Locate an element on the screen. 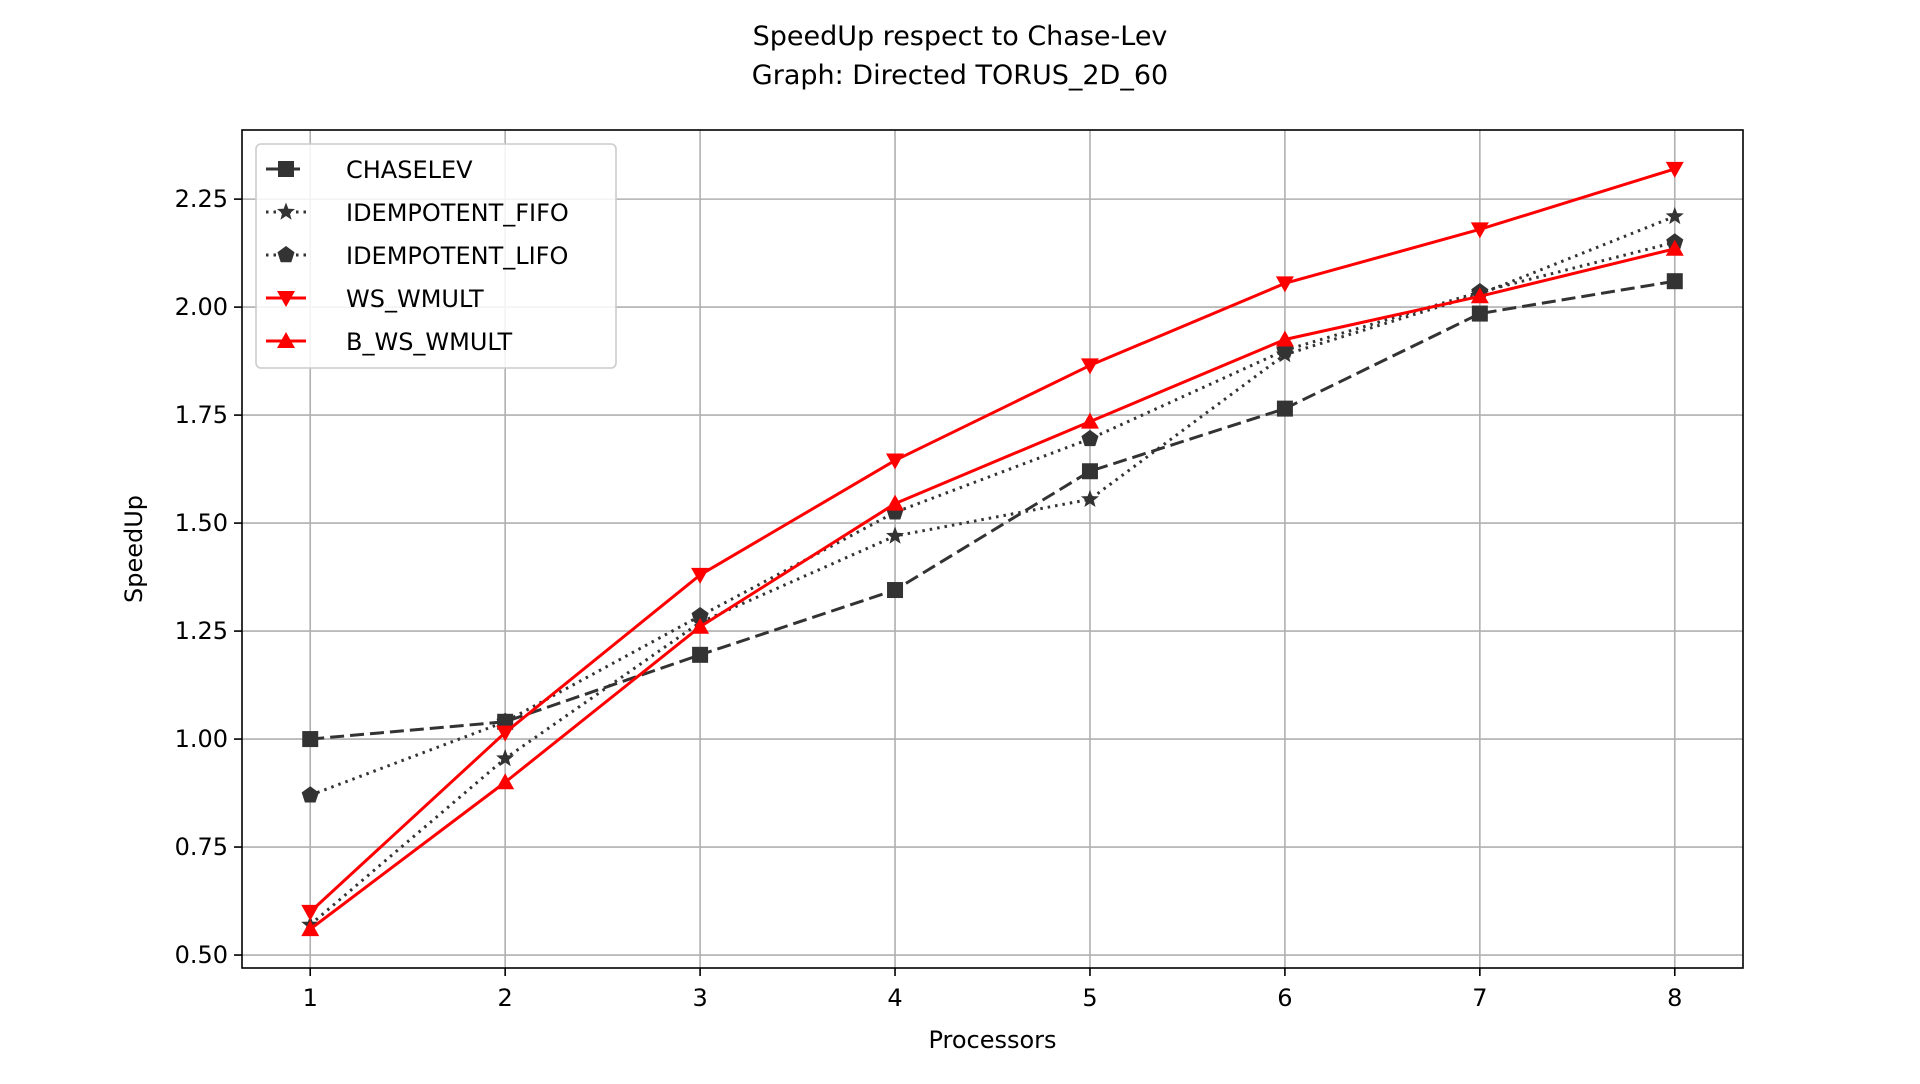  x-axis-label: Processors is located at coordinates (992, 1040).